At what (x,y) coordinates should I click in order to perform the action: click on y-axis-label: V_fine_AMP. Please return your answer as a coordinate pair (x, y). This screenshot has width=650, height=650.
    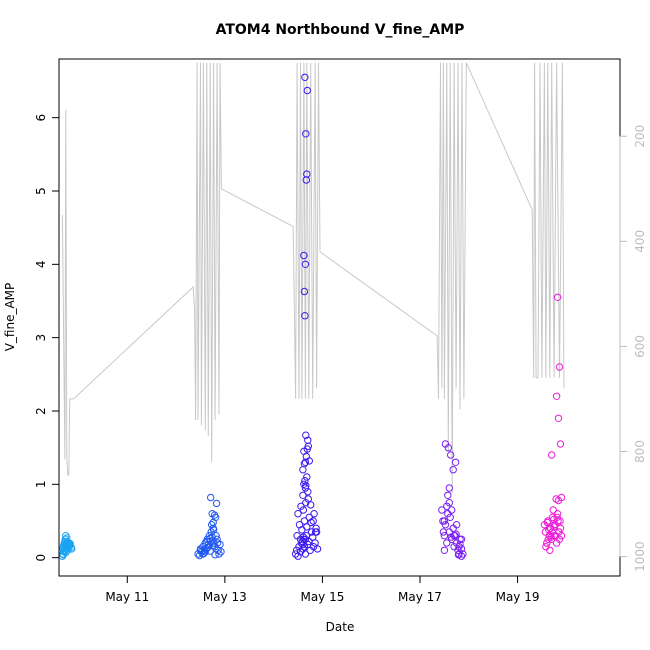
    Looking at the image, I should click on (10, 317).